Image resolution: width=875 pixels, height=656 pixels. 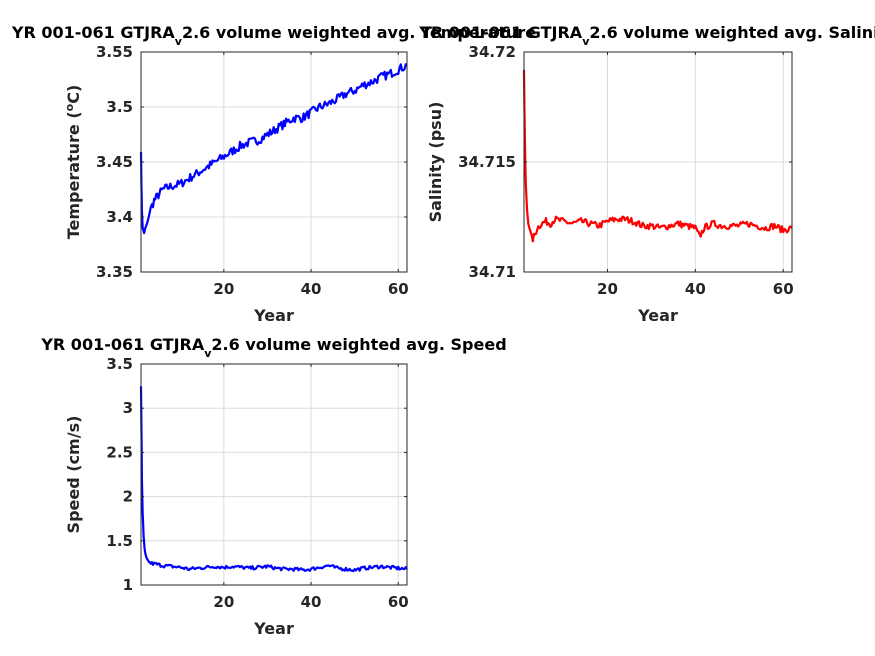 I want to click on y-tick-label: 34.72, so click(x=492, y=52).